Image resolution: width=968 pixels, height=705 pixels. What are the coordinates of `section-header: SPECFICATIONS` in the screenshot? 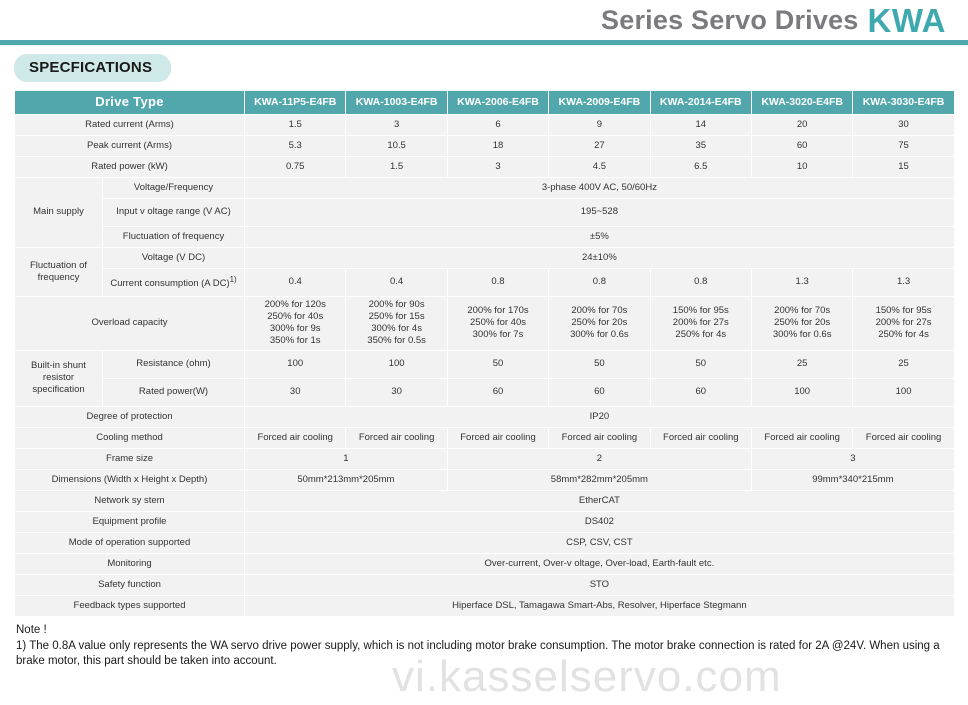 It's located at (484, 67).